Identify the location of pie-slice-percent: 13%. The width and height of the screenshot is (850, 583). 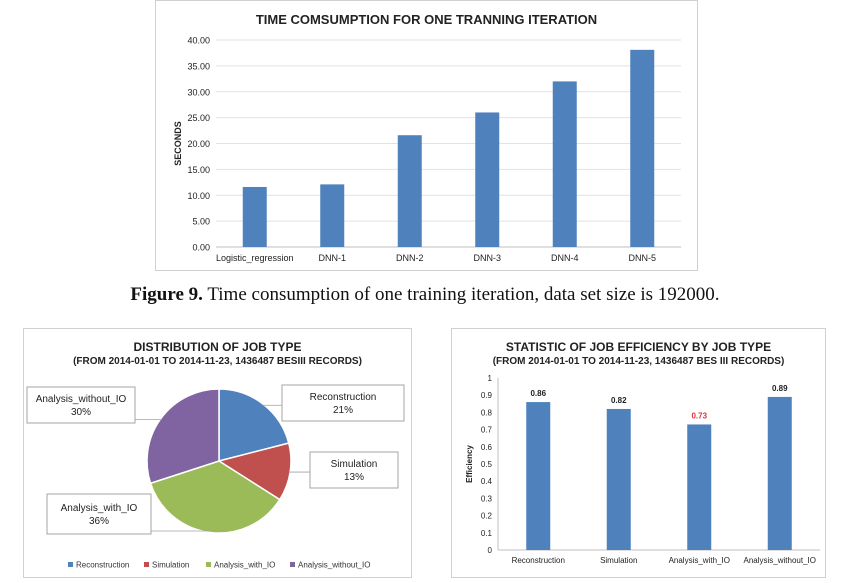
(354, 477).